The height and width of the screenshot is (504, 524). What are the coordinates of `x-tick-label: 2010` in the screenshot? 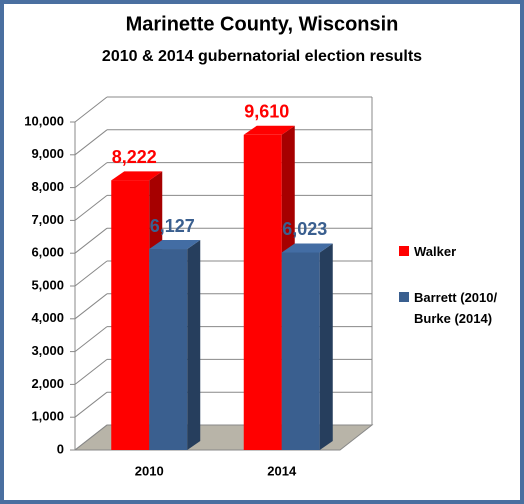 It's located at (149, 470).